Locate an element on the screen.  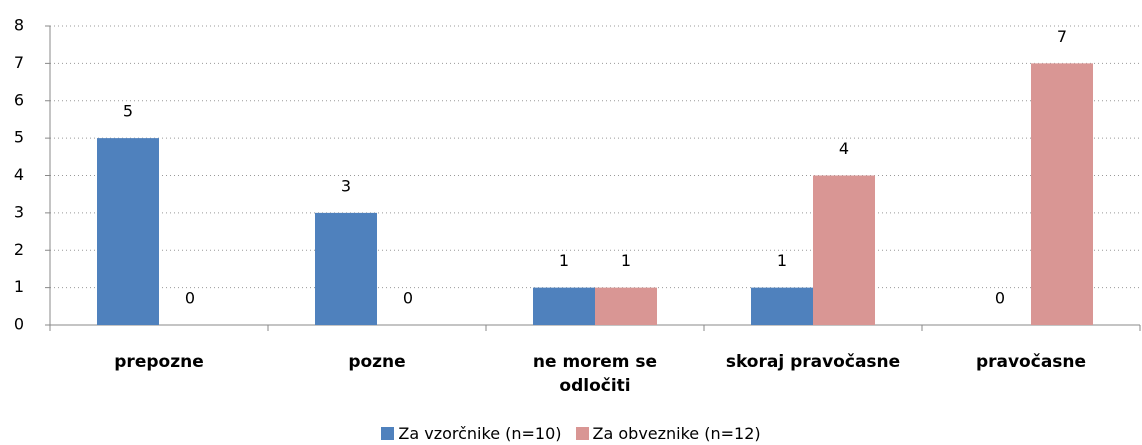
y-tick-label: 6 is located at coordinates (19, 99).